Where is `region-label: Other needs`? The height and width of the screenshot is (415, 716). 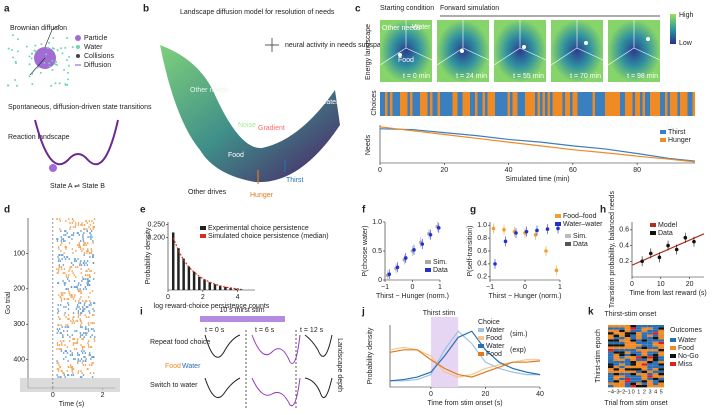
region-label: Other needs is located at coordinates (209, 90).